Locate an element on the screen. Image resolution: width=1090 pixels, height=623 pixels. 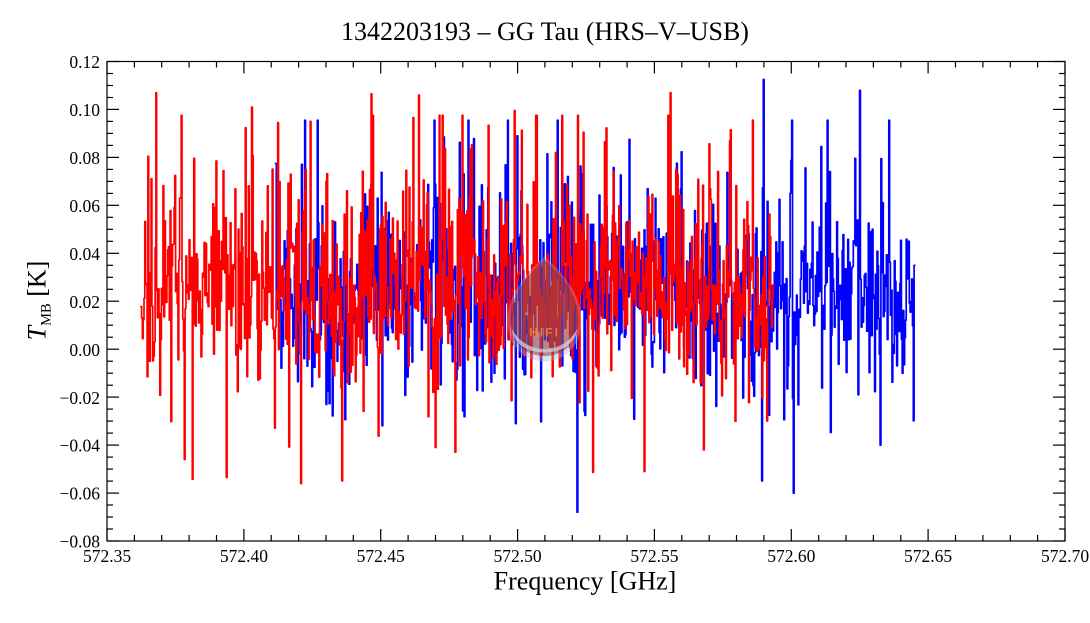
svg-text: 0.04 is located at coordinates (84, 254).